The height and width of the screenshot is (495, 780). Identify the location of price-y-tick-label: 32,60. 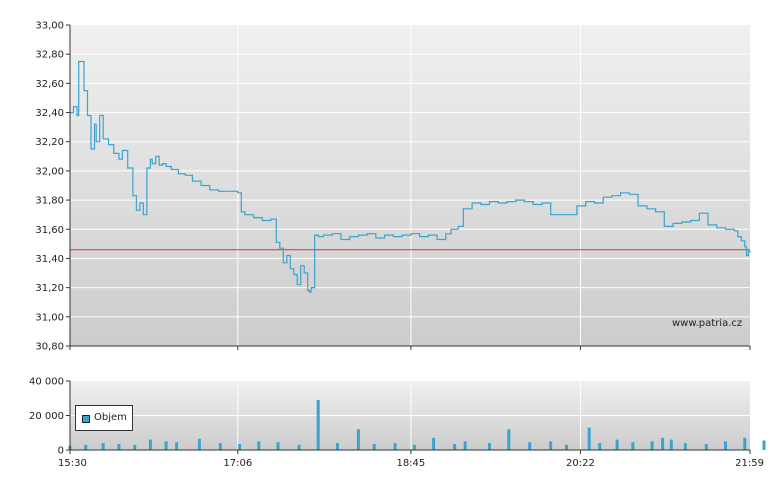
(49, 84).